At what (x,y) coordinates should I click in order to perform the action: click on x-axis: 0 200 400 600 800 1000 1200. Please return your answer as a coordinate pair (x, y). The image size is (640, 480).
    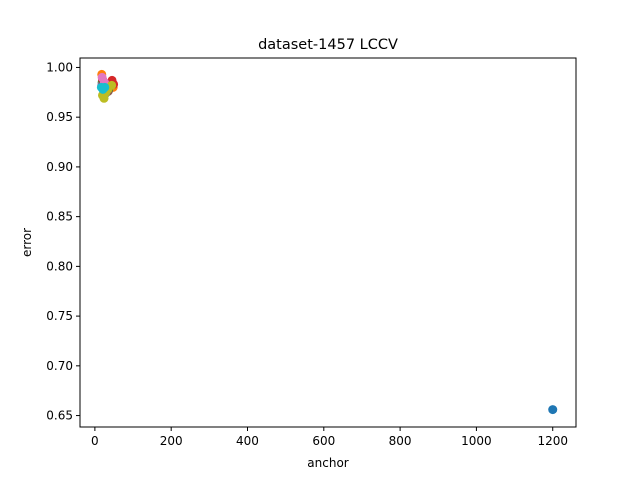
    Looking at the image, I should click on (329, 437).